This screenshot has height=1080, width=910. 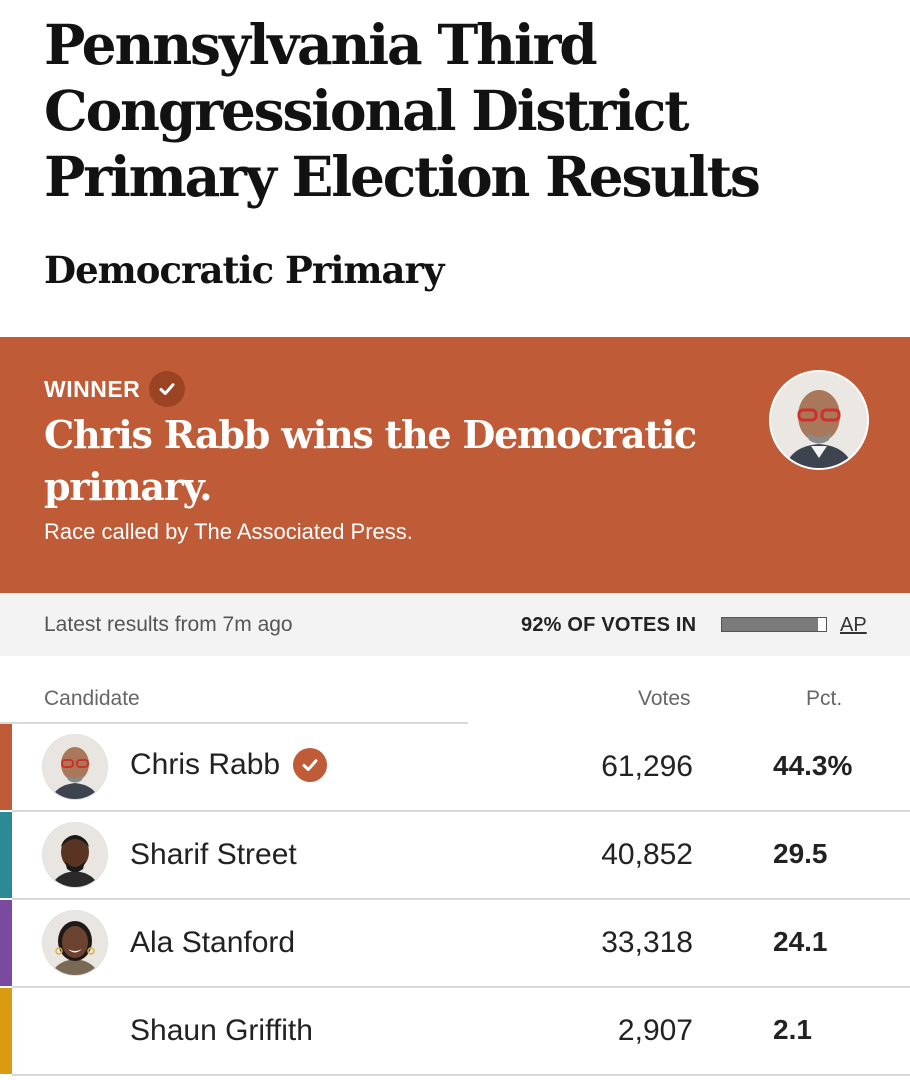 I want to click on candidate-name-cell: Chris Rabb, so click(x=229, y=765).